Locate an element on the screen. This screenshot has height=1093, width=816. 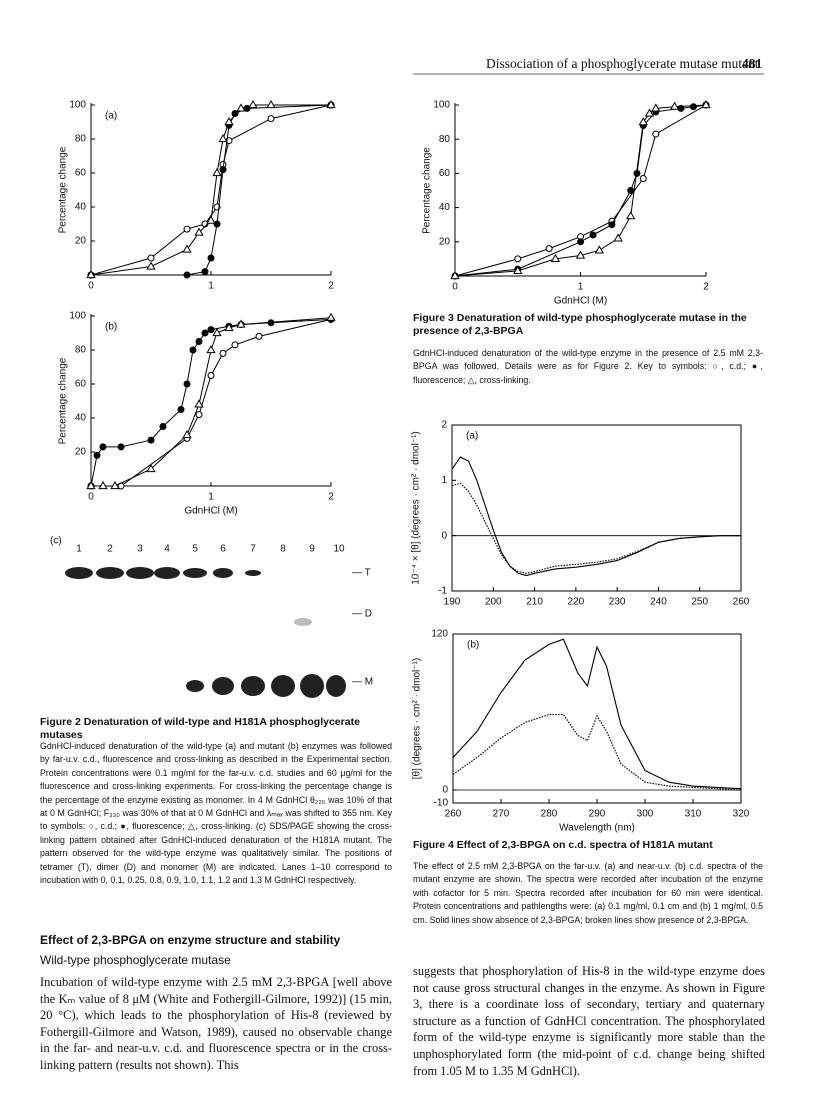
panel-label: (c) is located at coordinates (56, 541).